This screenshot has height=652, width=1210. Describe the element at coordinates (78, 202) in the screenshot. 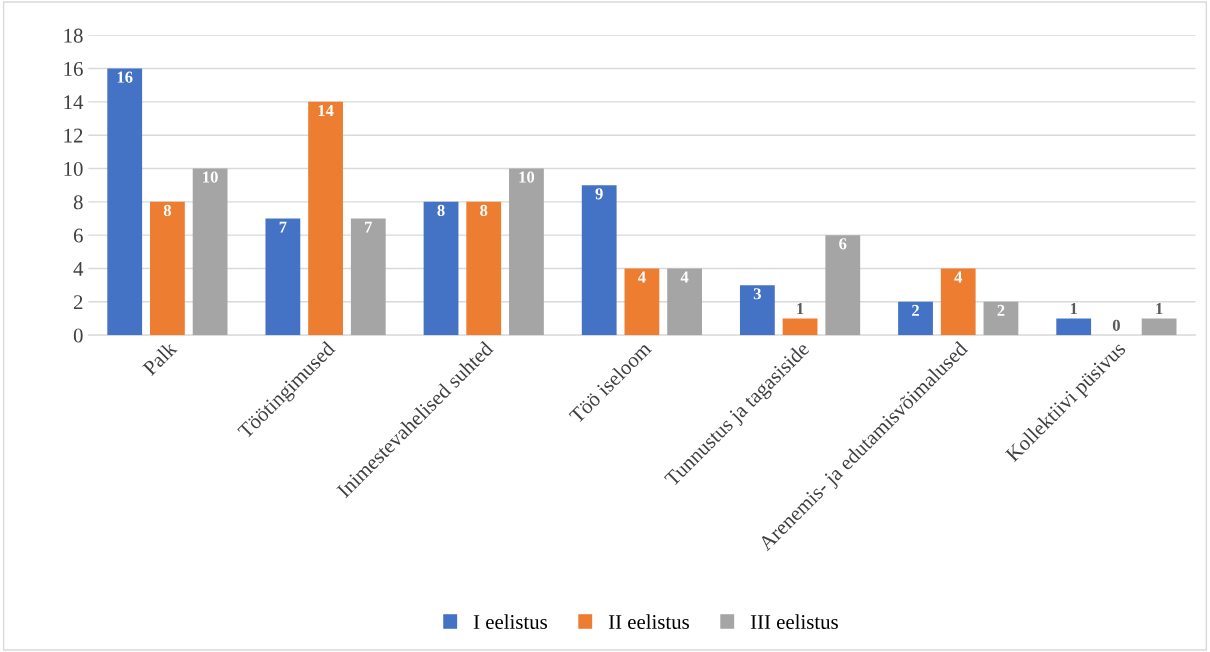

I see `y-tick-label: 8` at that location.